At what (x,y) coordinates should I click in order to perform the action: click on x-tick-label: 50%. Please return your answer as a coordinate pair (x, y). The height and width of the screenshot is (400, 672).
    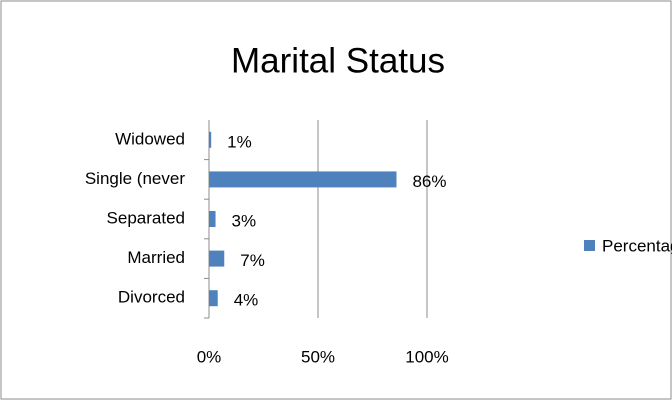
    Looking at the image, I should click on (318, 356).